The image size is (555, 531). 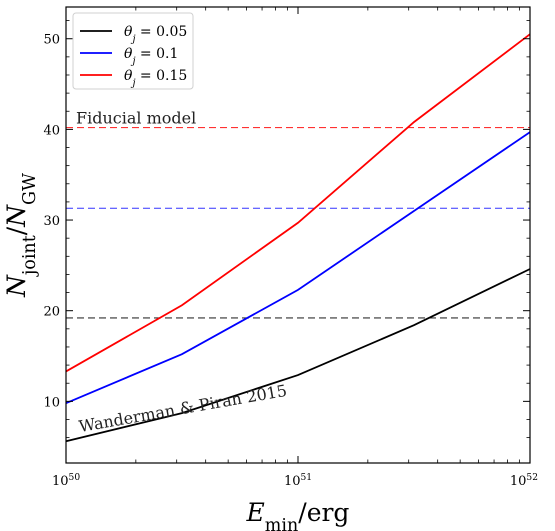 I want to click on y-tick-label-1: 20, so click(x=51, y=312).